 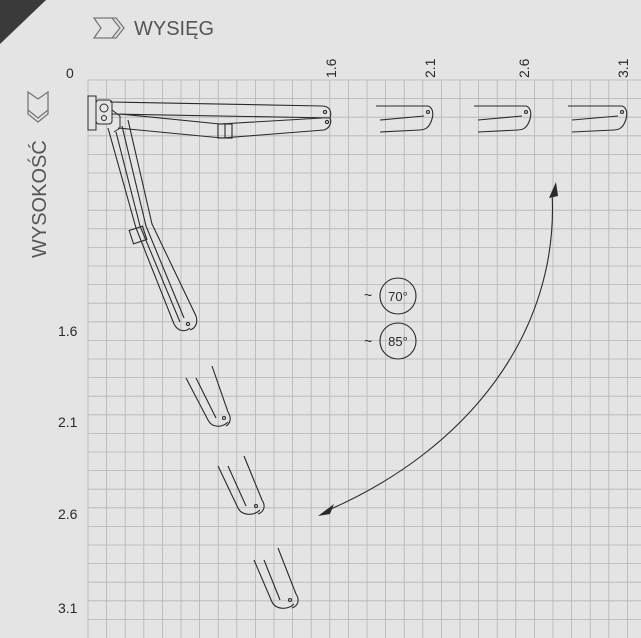 What do you see at coordinates (68, 608) in the screenshot?
I see `y-tick-label: 3.1` at bounding box center [68, 608].